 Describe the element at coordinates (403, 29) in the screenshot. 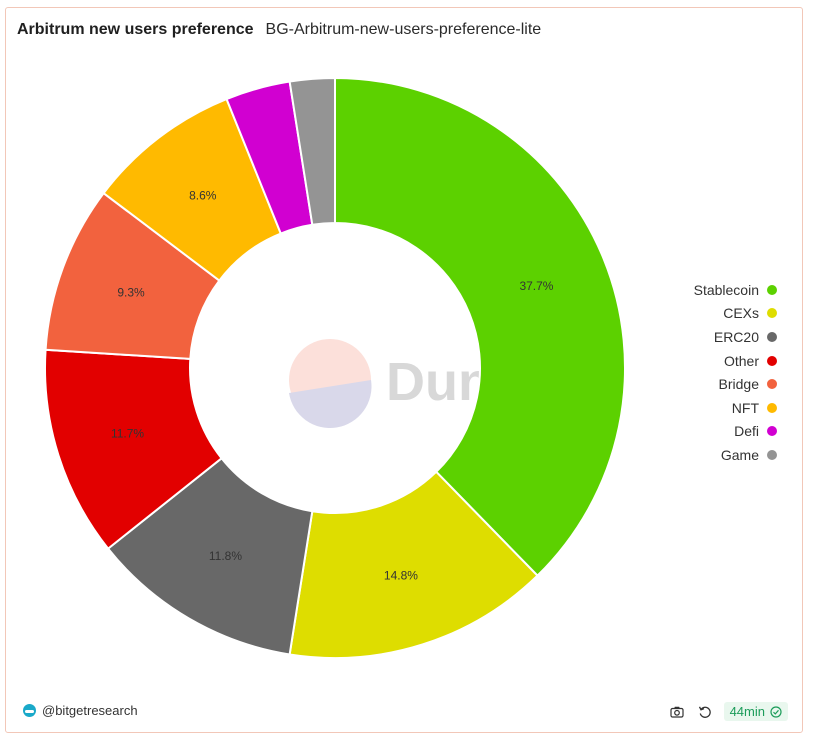

I see `query-name: BG-Arbitrum-new-users-preference-lite` at that location.